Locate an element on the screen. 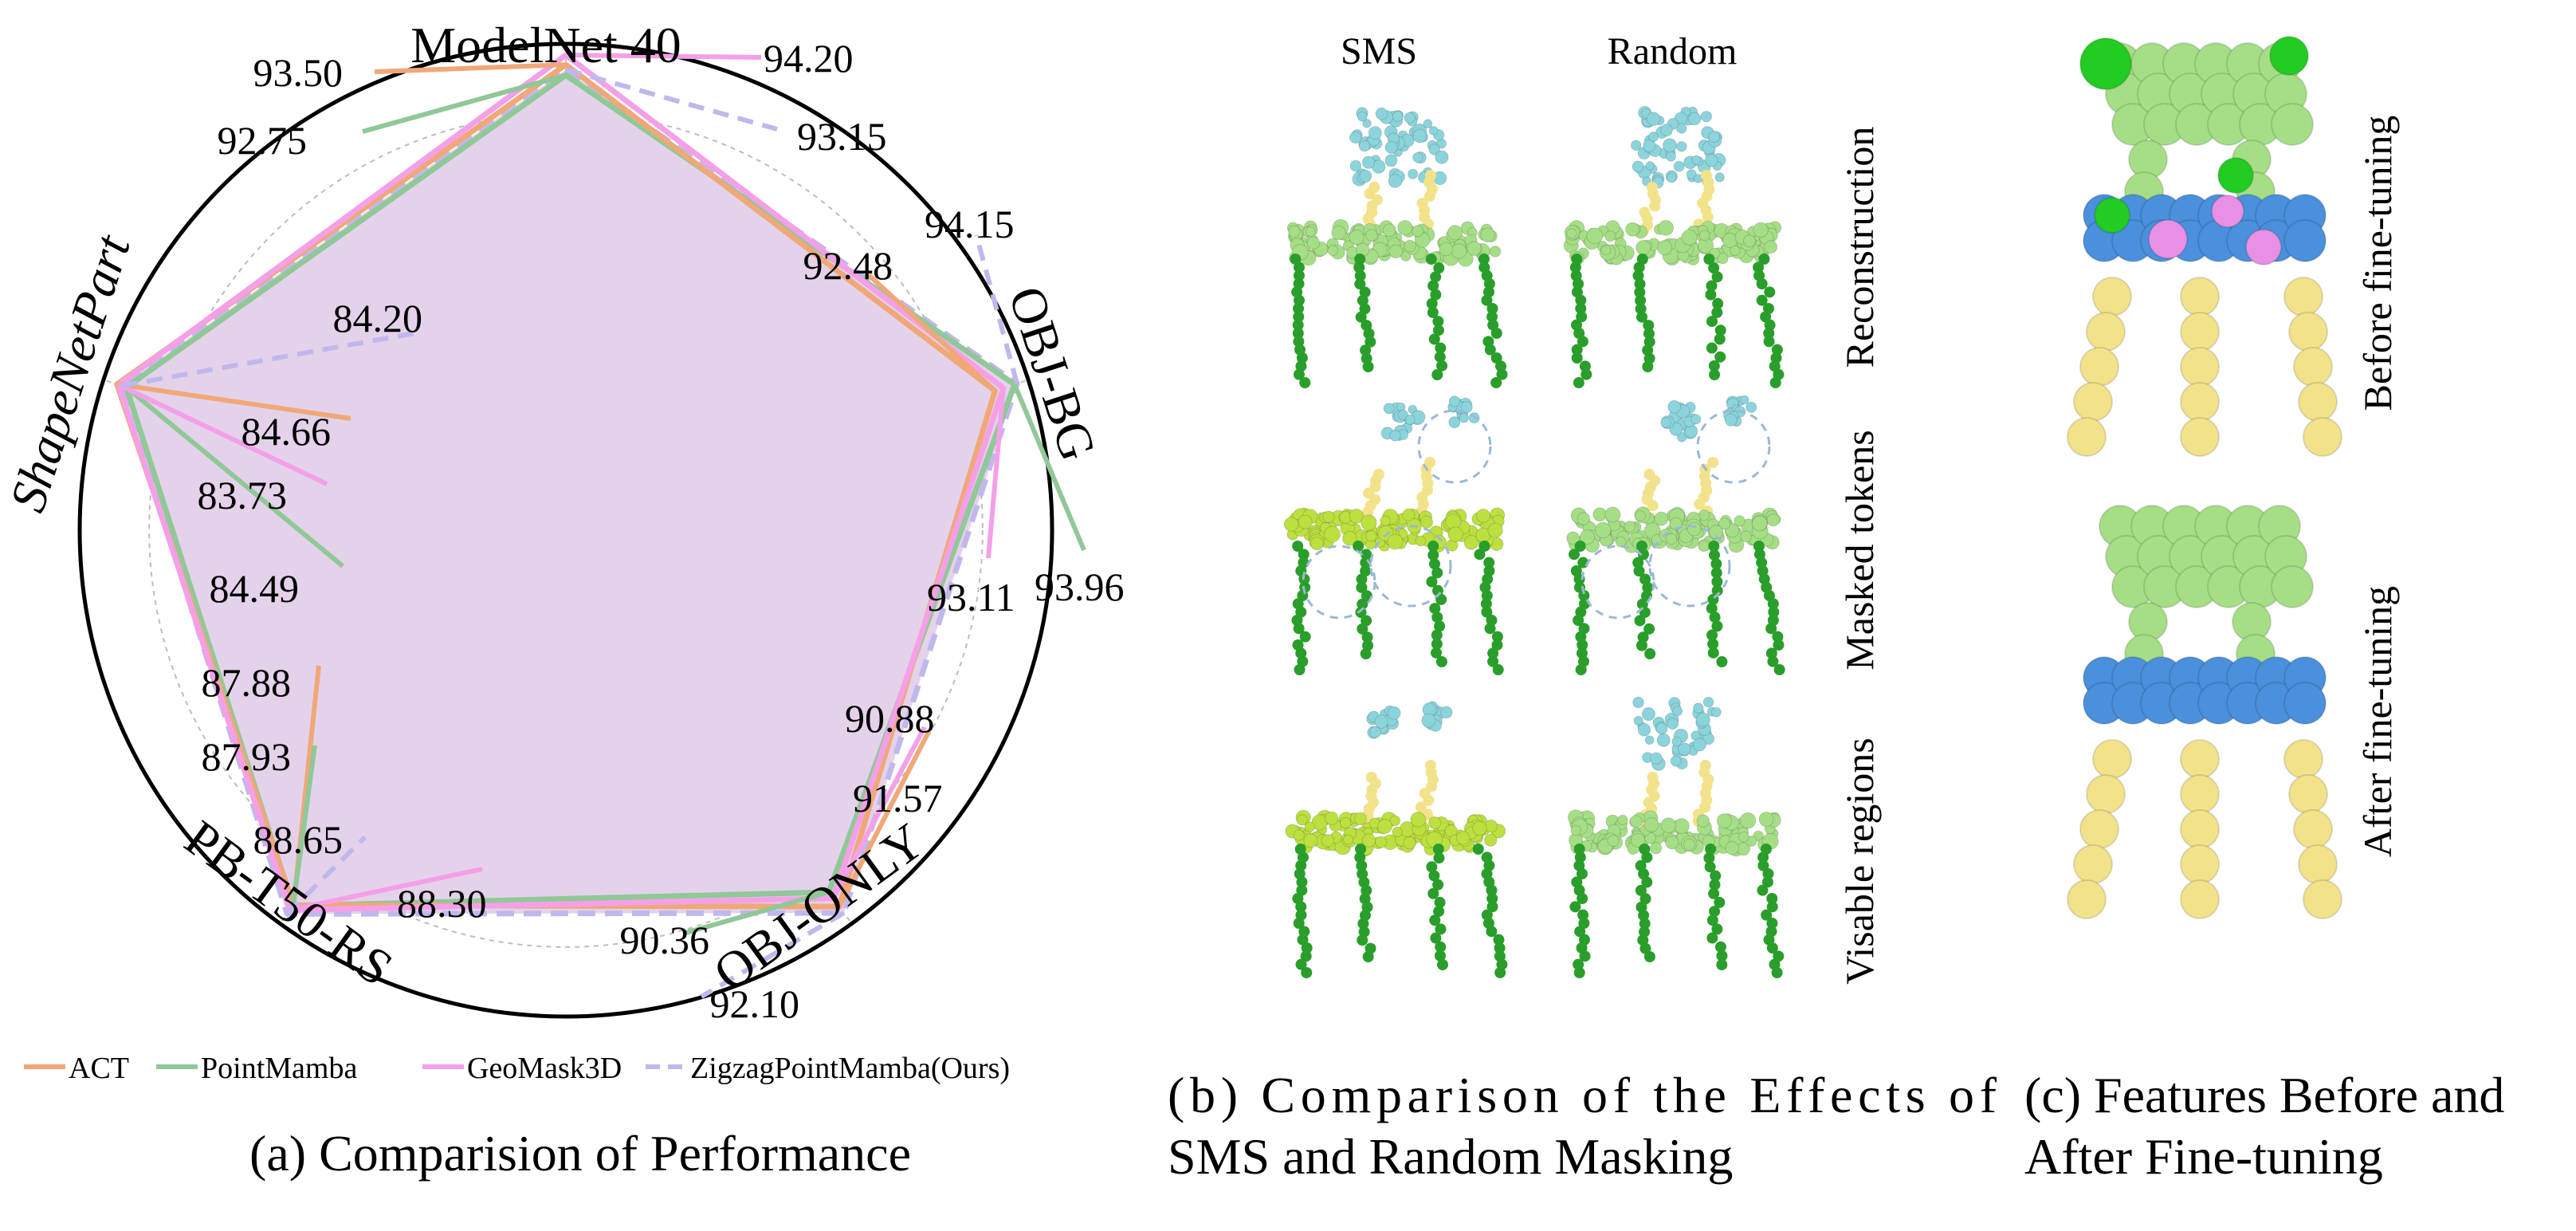 The image size is (2576, 1231). mask-region is located at coordinates (1690, 566).